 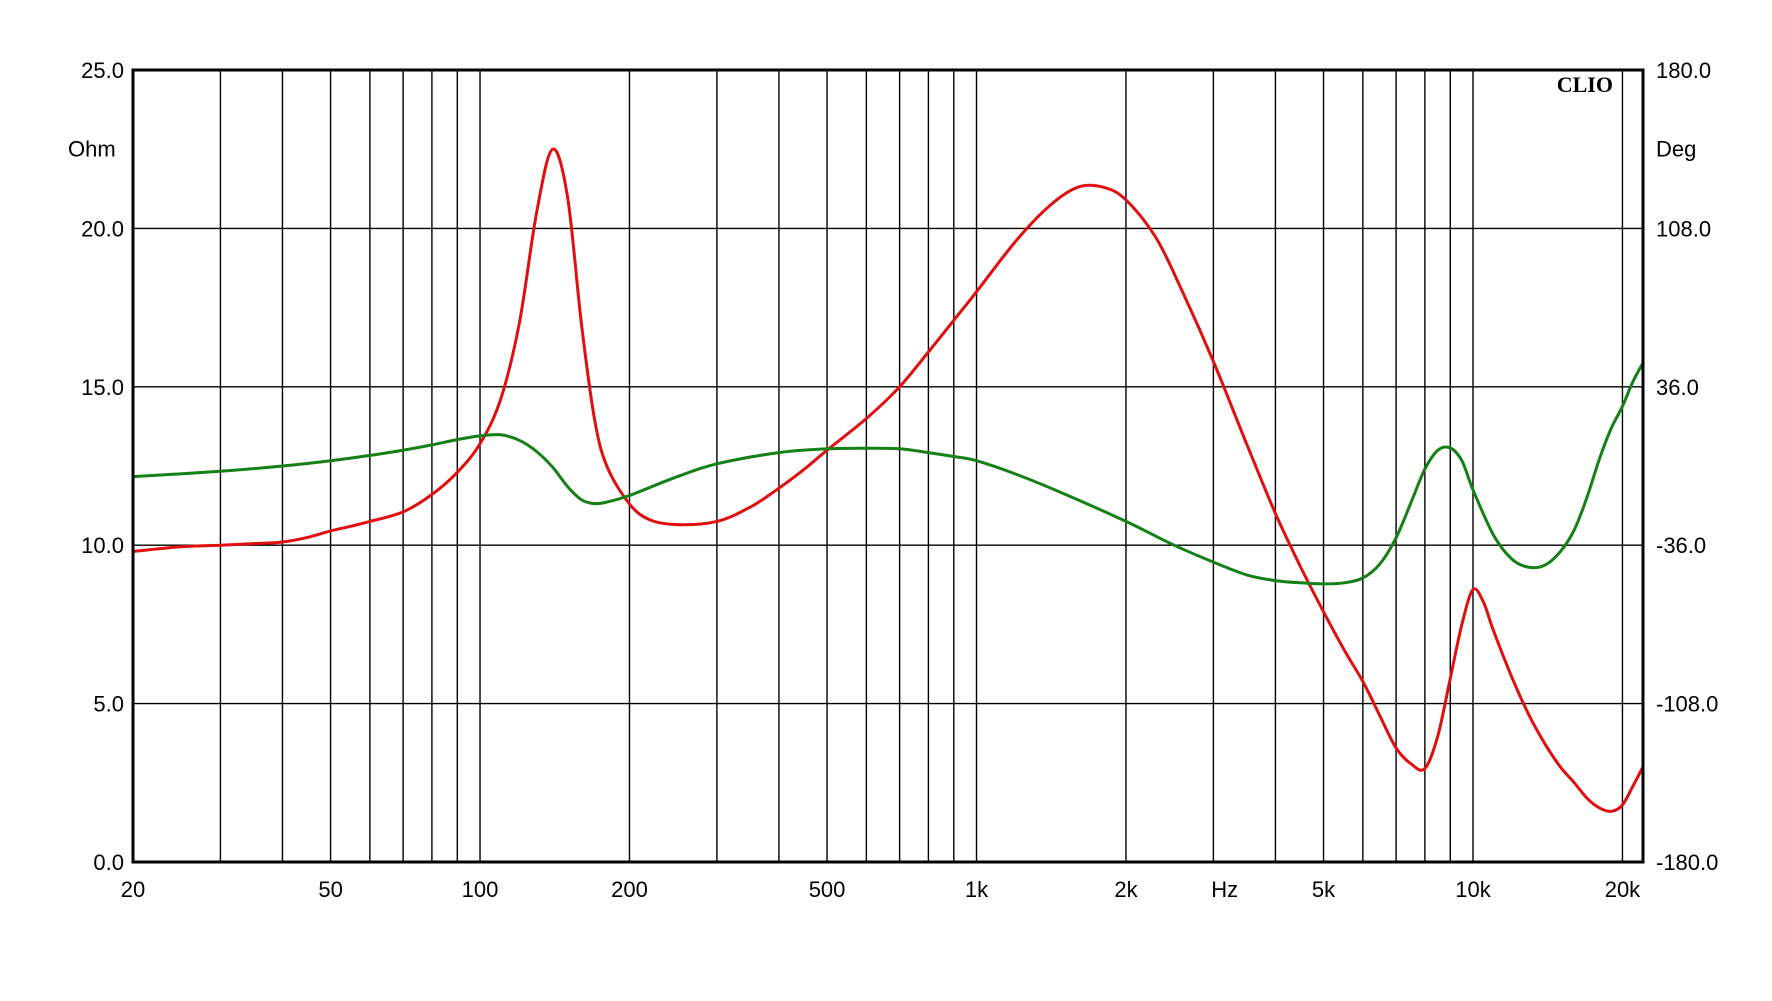 What do you see at coordinates (1676, 148) in the screenshot?
I see `y-right-unit-label: Deg` at bounding box center [1676, 148].